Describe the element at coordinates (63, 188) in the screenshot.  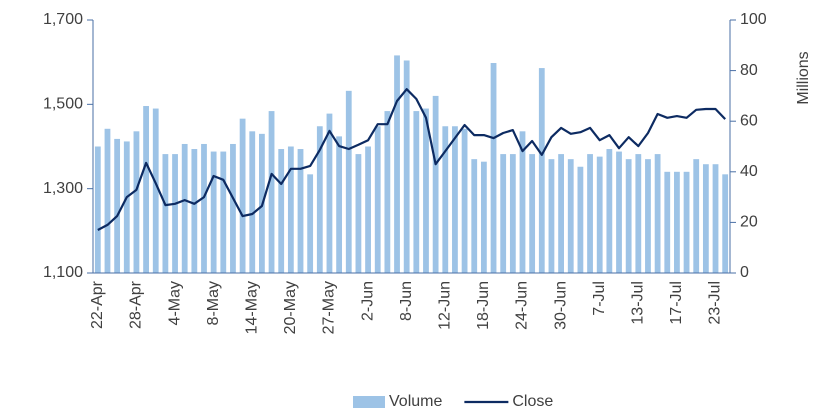
I see `y-tick-label: 1,300` at that location.